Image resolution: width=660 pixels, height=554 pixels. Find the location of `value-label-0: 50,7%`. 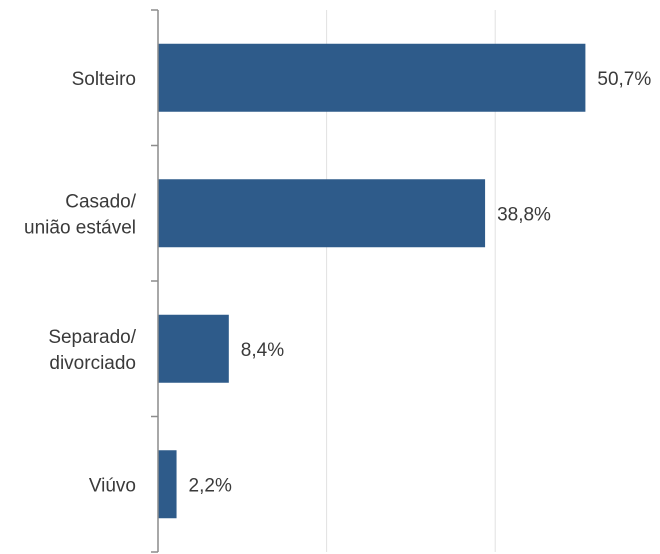

value-label-0: 50,7% is located at coordinates (624, 79).